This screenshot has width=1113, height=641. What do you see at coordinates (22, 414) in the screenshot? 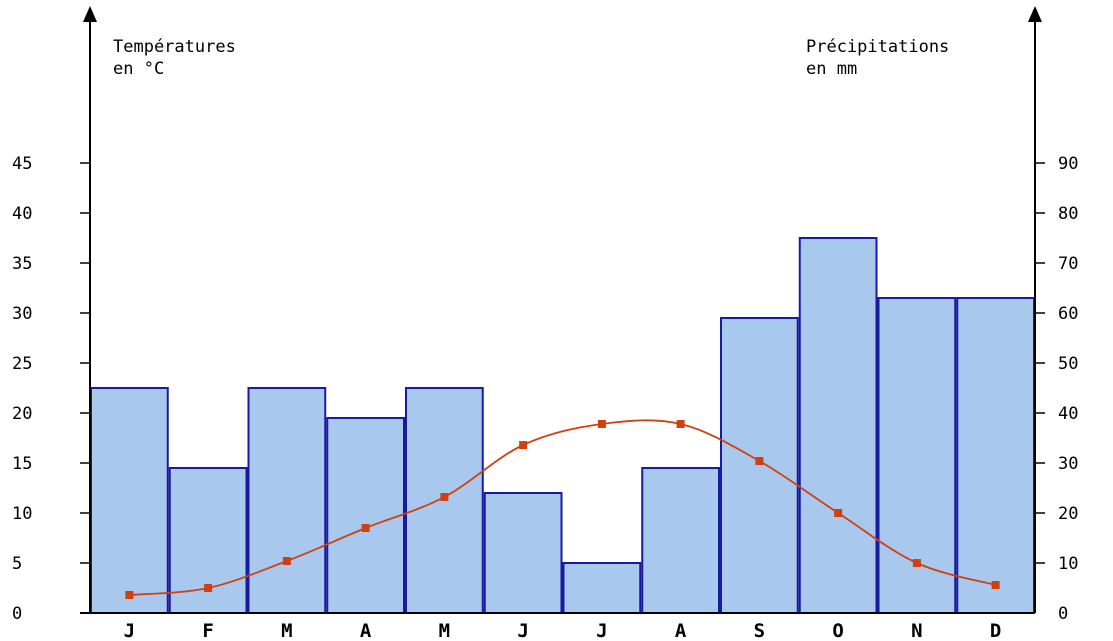
I see `left-tick-label: 20` at bounding box center [22, 414].